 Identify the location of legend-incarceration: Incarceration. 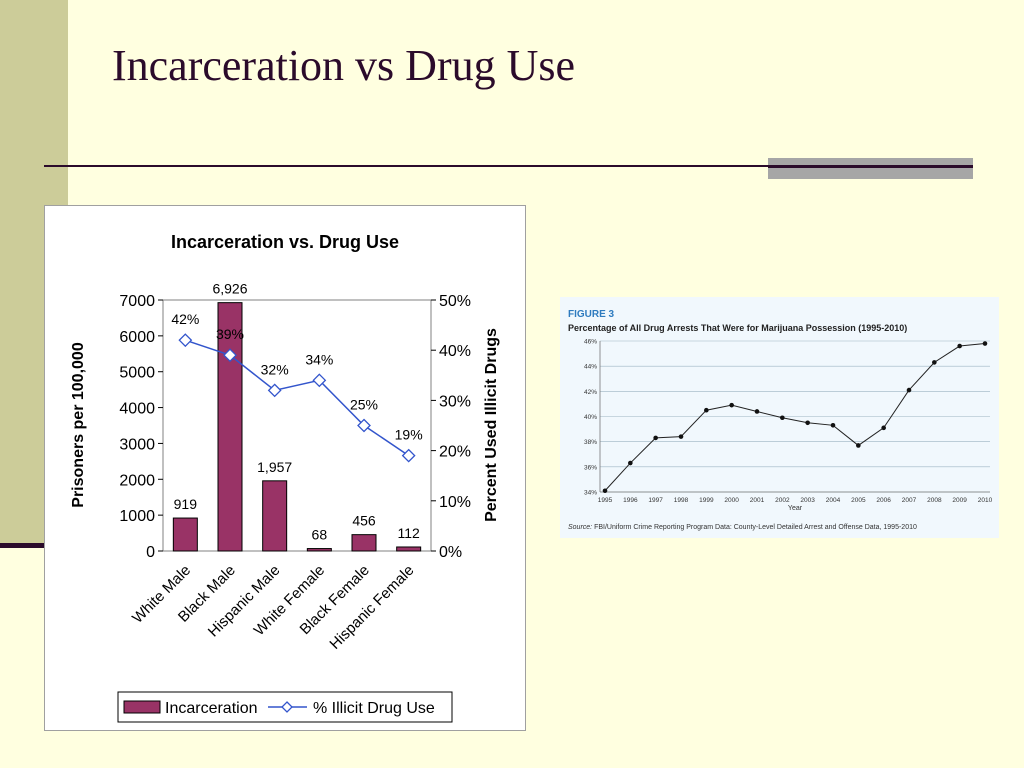
(211, 708).